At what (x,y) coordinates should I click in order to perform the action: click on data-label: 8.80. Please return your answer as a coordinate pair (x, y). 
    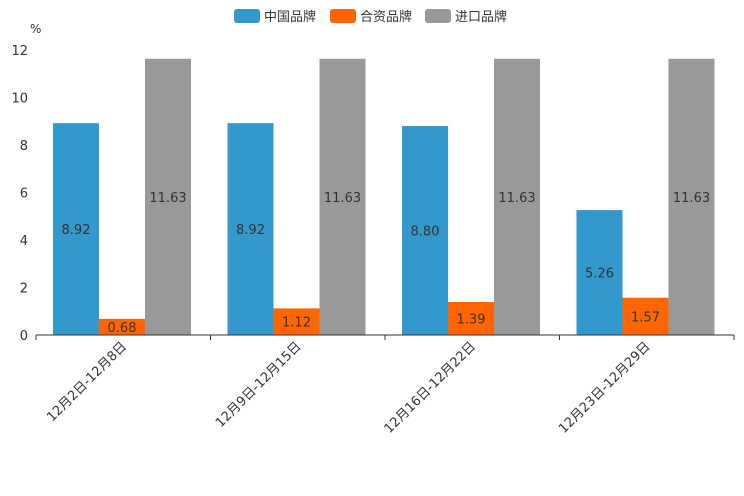
    Looking at the image, I should click on (425, 232).